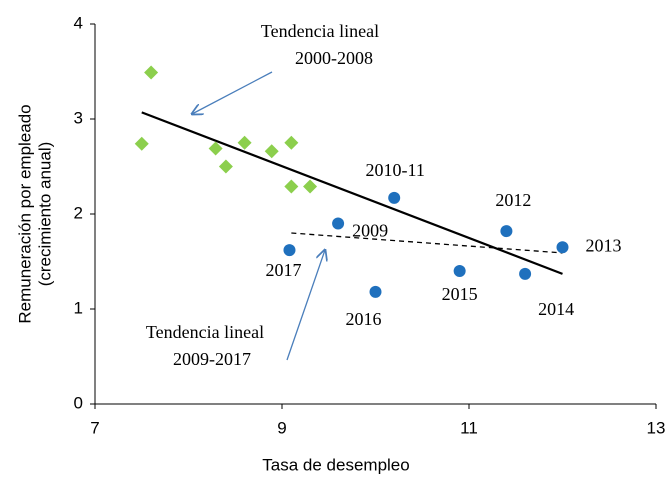  Describe the element at coordinates (395, 170) in the screenshot. I see `point-label: 2010-11` at that location.